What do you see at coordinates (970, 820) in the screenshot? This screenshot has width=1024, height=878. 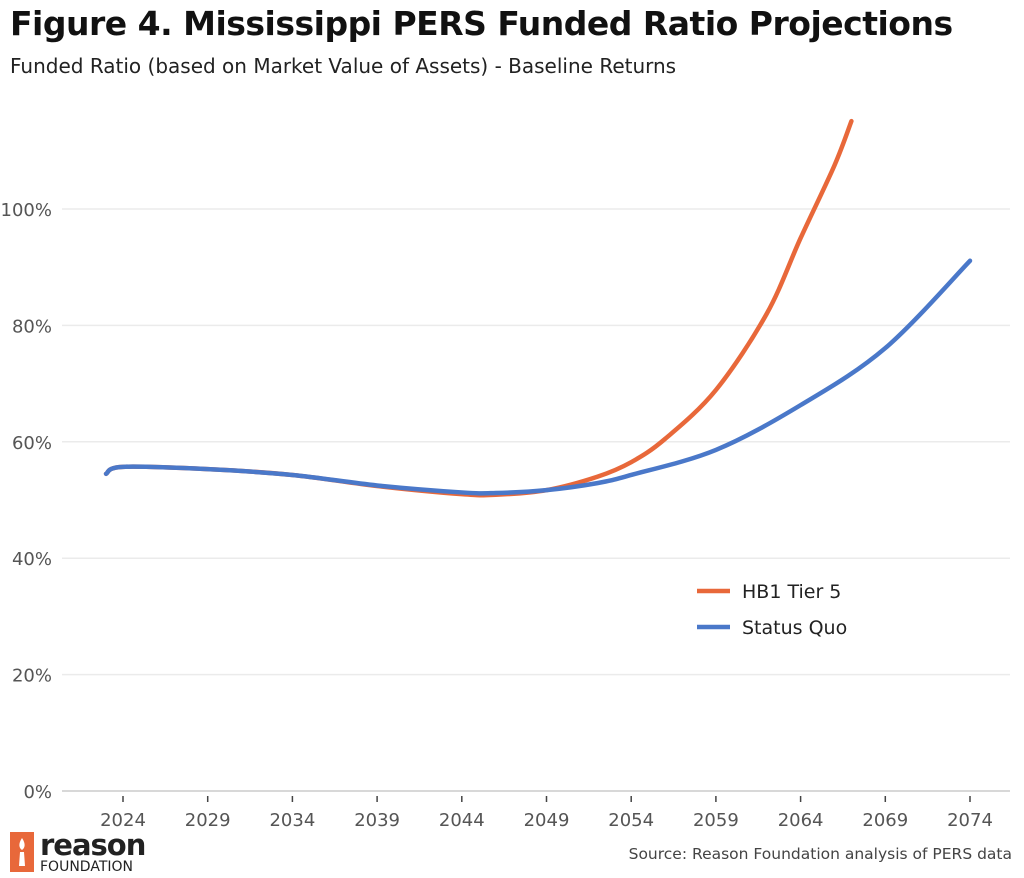 I see `x-tick-label: 2074` at bounding box center [970, 820].